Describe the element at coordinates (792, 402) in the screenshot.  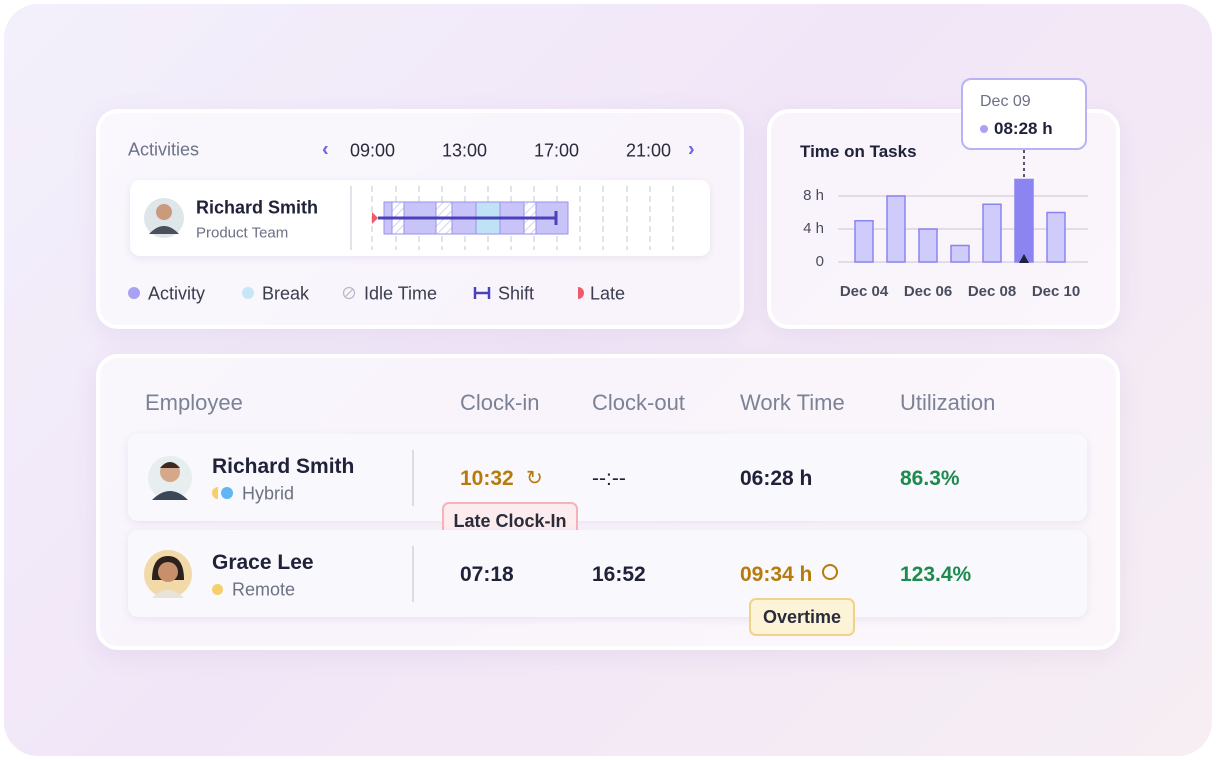
I see `column-header: Work Time` at that location.